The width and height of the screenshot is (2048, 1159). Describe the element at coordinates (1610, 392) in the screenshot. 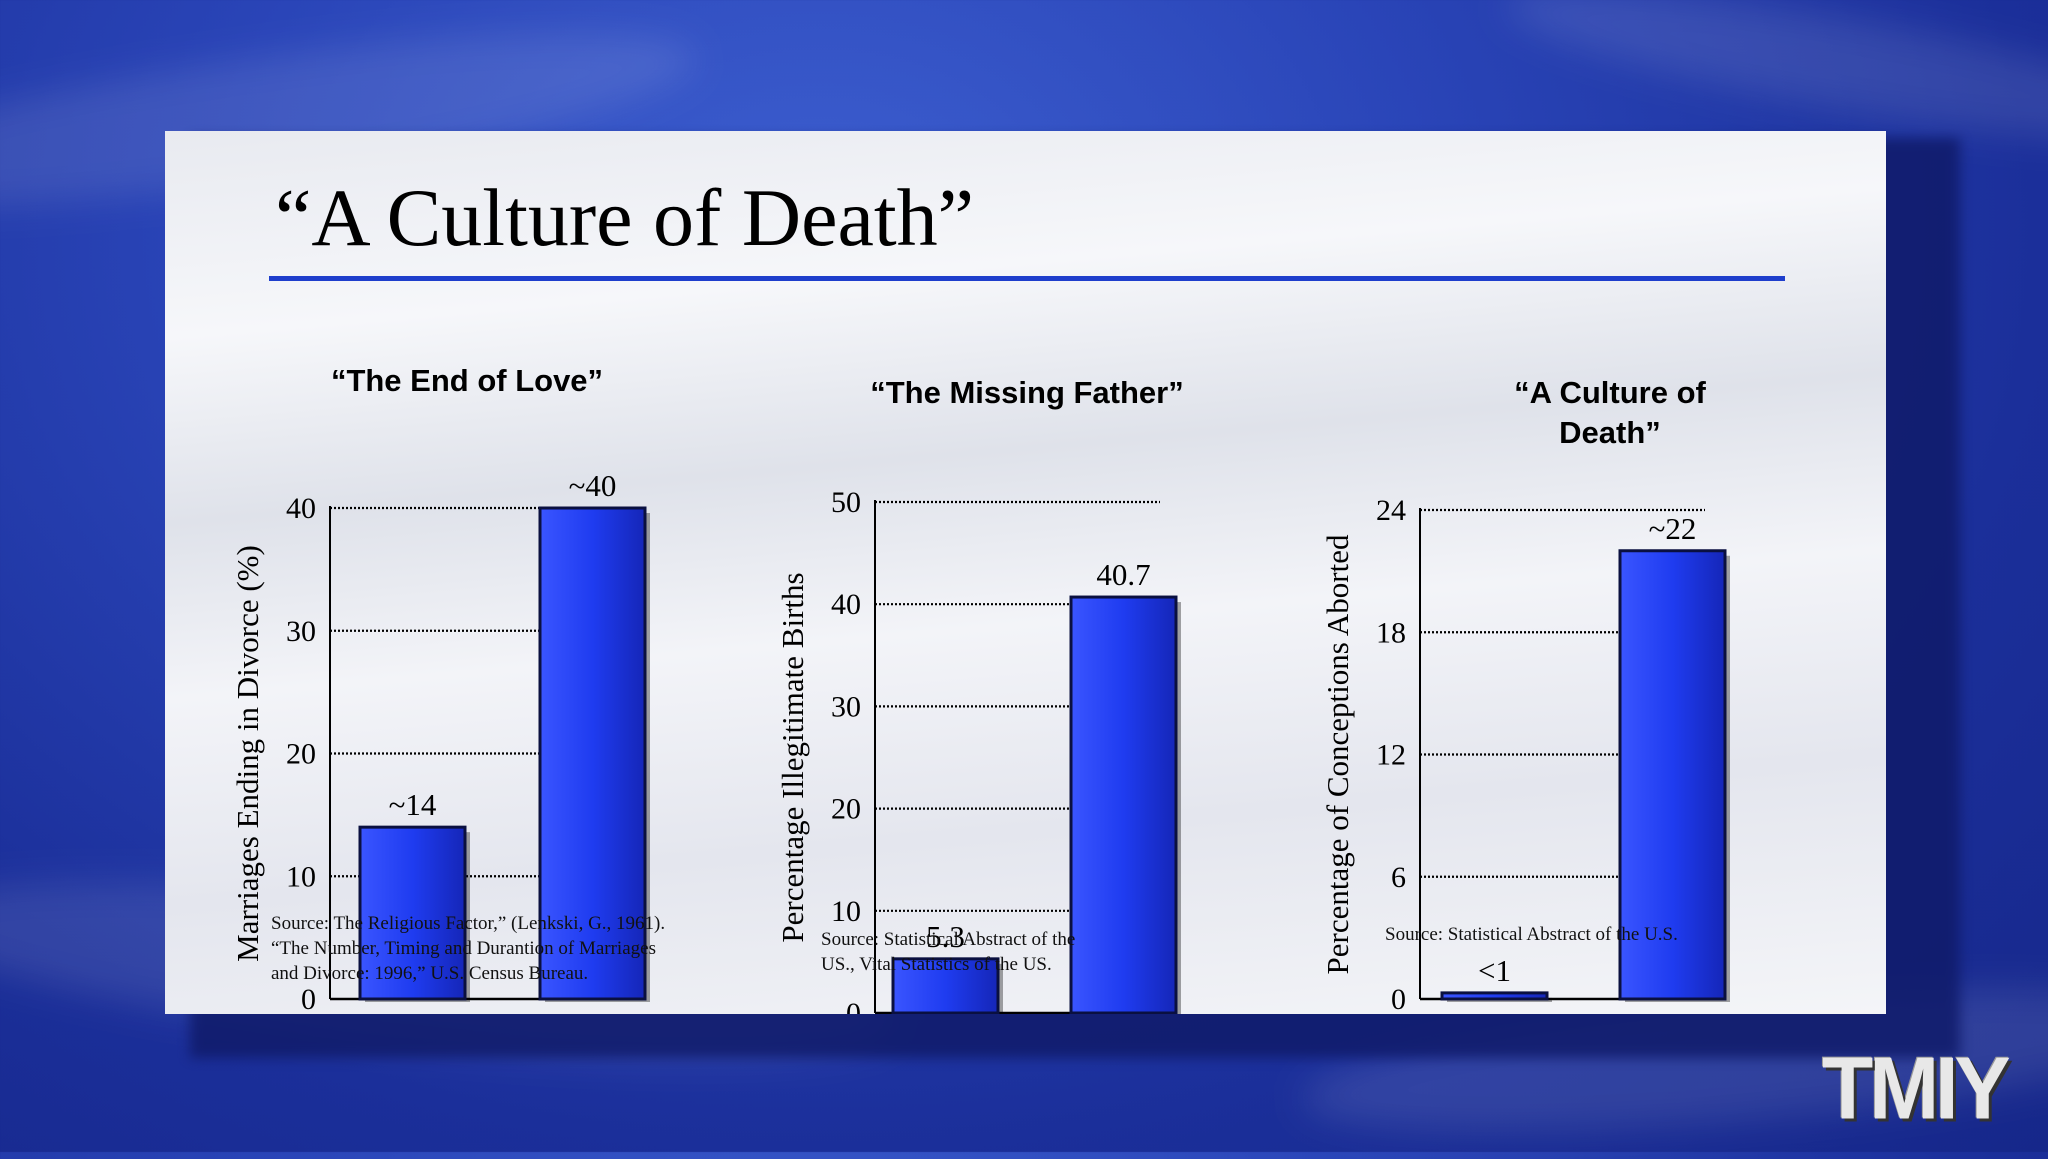

I see `chart-title-line: “A Culture of` at that location.